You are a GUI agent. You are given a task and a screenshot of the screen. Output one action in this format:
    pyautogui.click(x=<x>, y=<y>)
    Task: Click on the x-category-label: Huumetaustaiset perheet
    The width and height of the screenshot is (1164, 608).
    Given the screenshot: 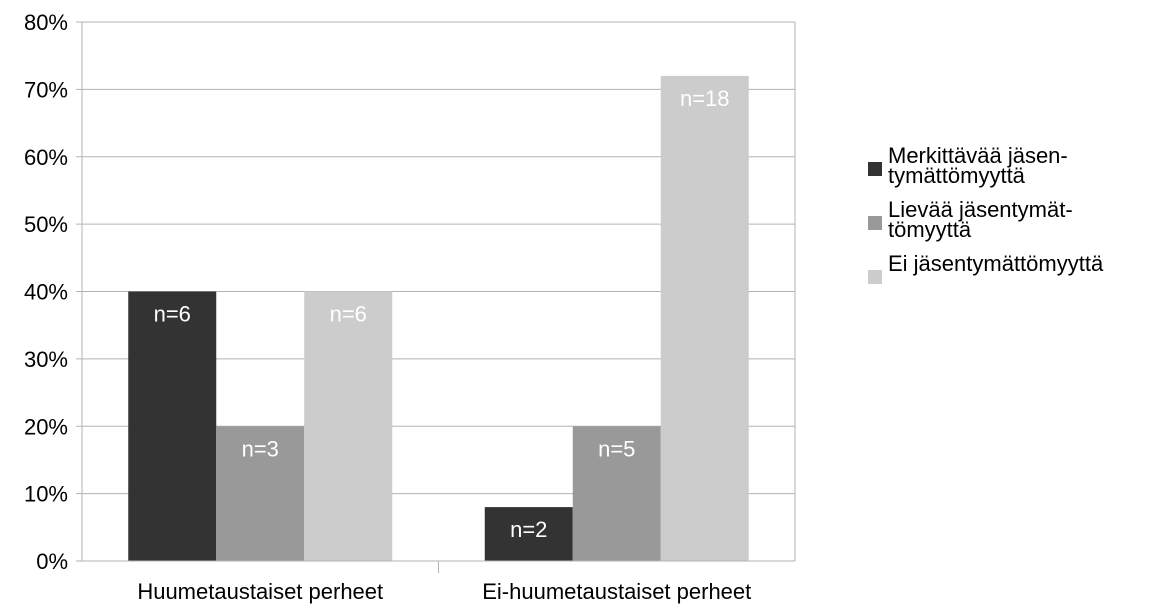 What is the action you would take?
    pyautogui.click(x=260, y=591)
    